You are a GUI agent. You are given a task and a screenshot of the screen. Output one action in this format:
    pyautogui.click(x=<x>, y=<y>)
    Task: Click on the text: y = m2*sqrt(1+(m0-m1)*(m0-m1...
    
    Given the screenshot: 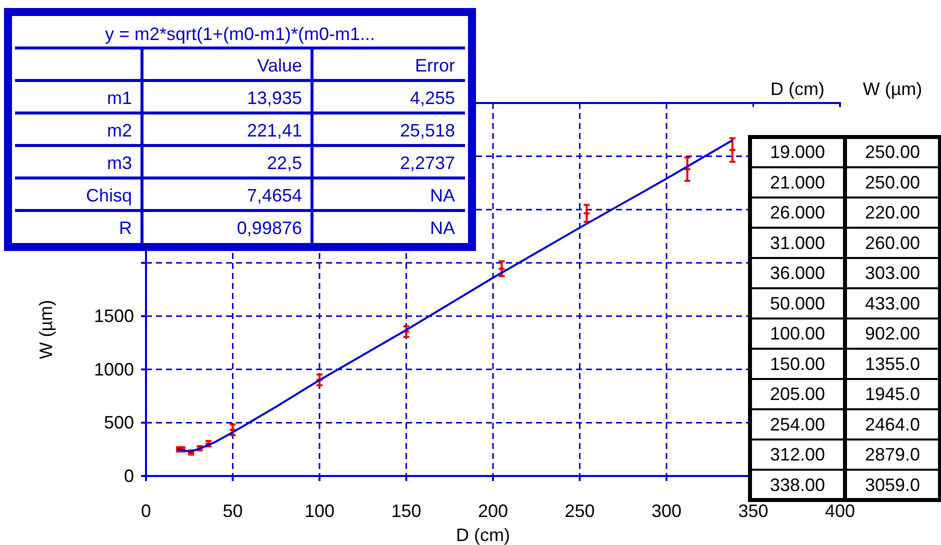 What is the action you would take?
    pyautogui.click(x=240, y=34)
    